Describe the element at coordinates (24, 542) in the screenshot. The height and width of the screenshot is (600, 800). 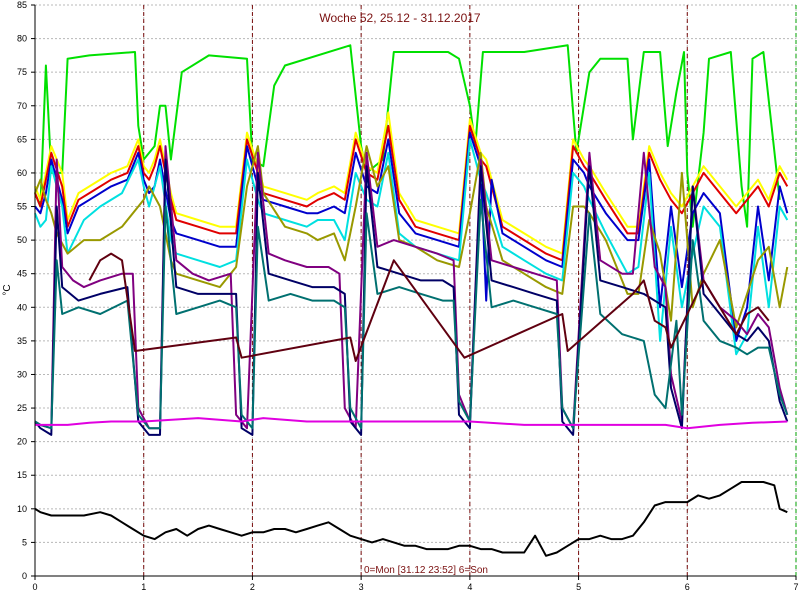
I see `y-tick-label: 5` at that location.